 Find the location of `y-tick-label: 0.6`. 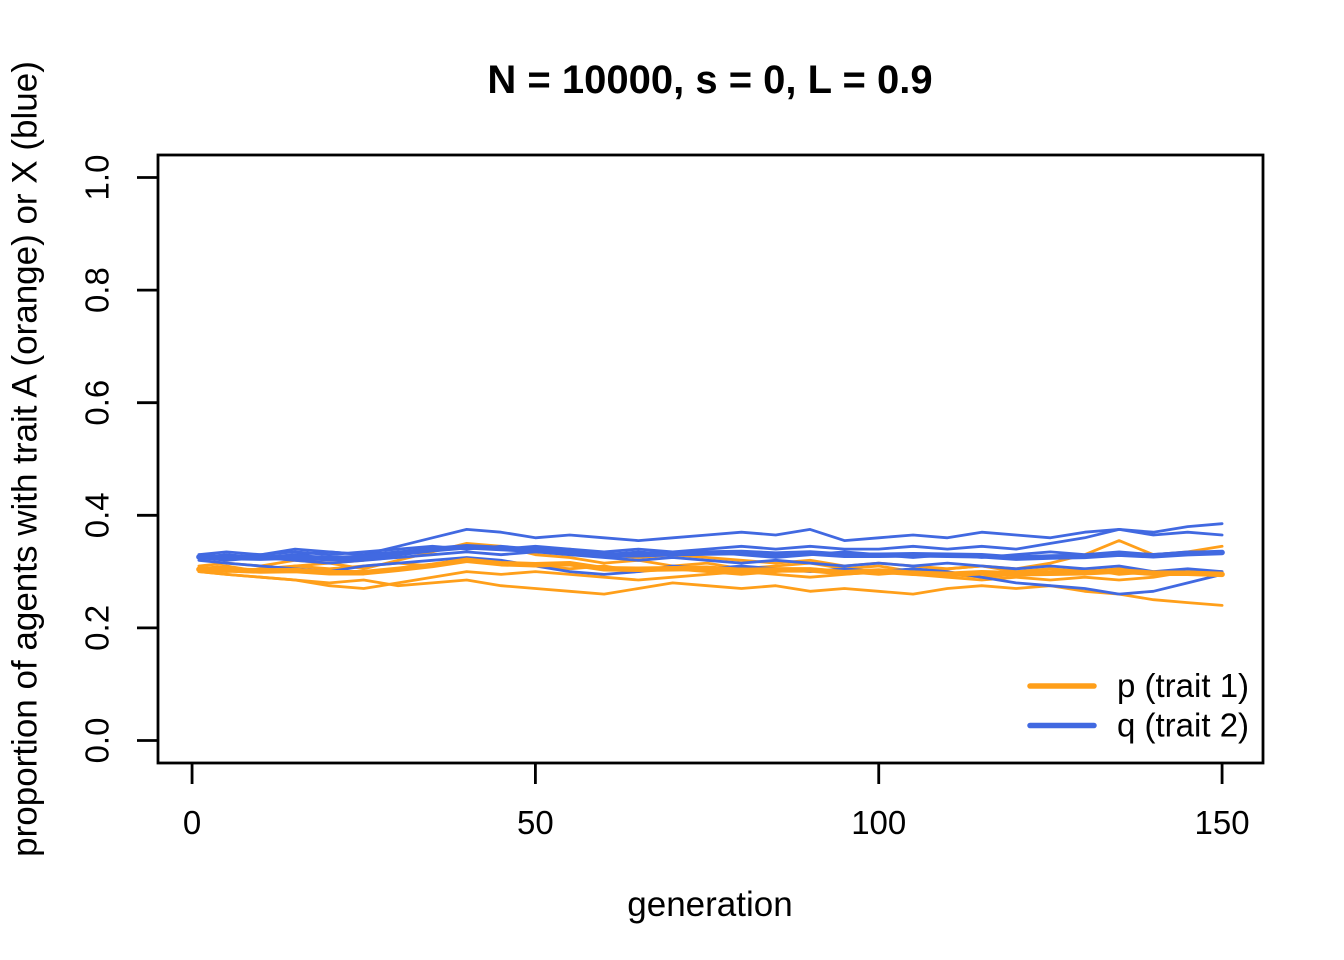

y-tick-label: 0.6 is located at coordinates (97, 403).